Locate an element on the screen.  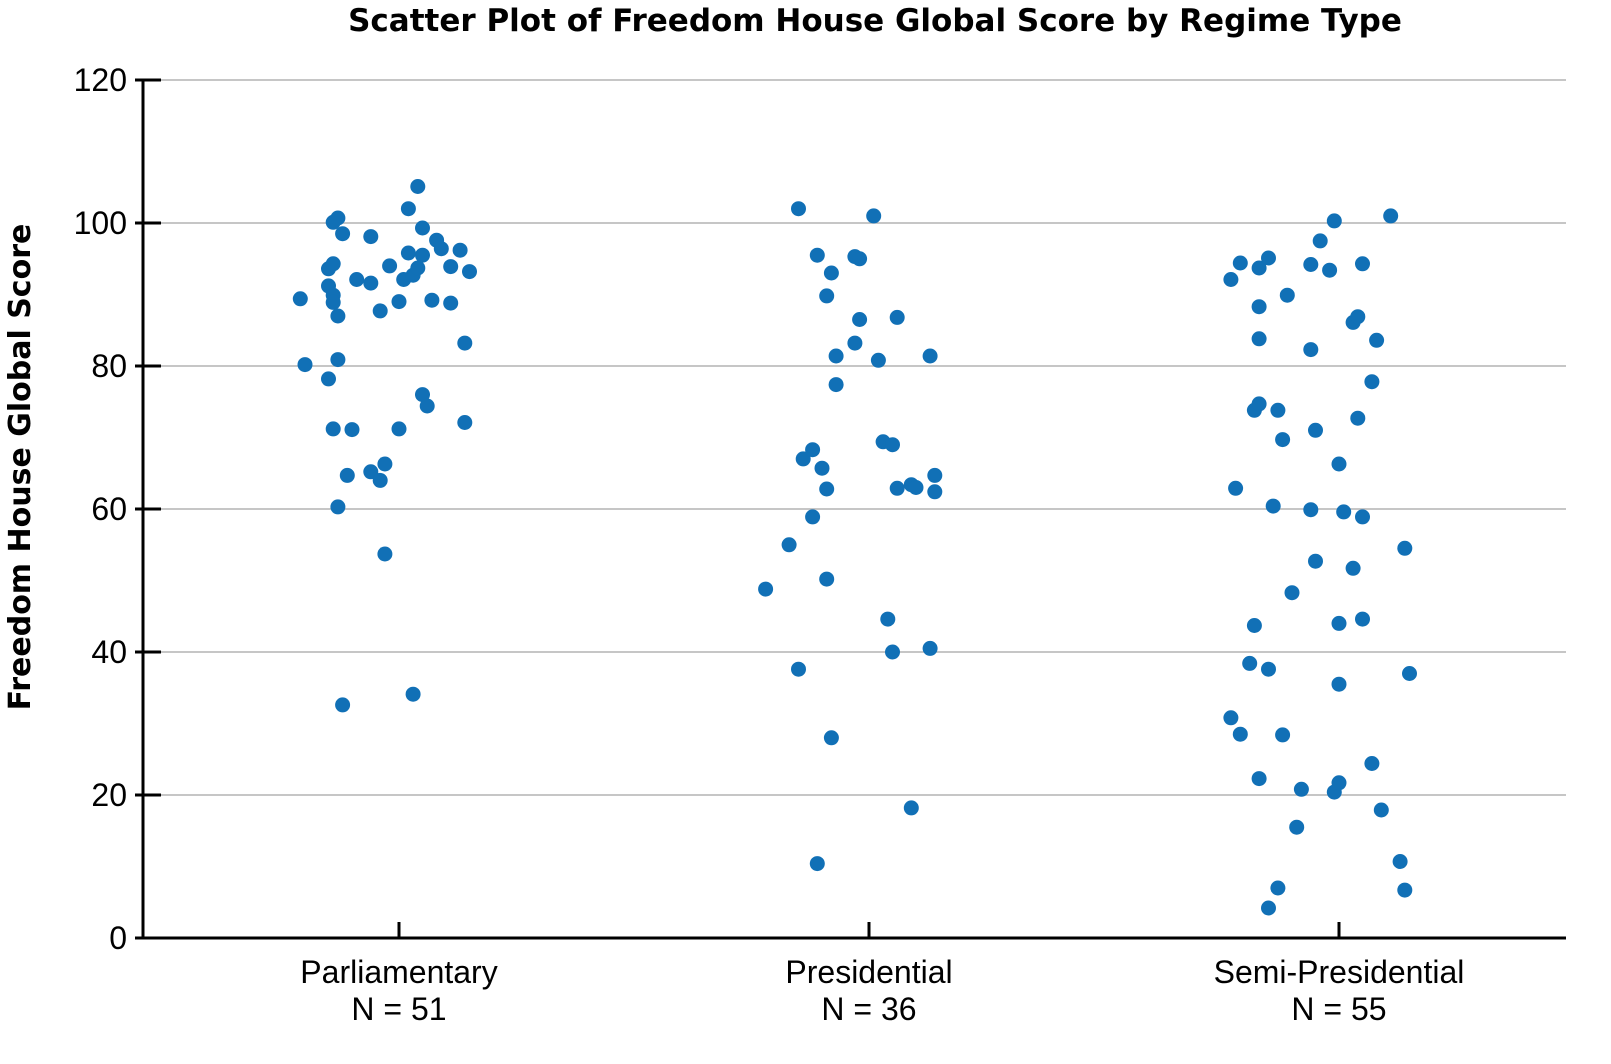
y-axis-label: Freedom House Global Score is located at coordinates (20, 467).